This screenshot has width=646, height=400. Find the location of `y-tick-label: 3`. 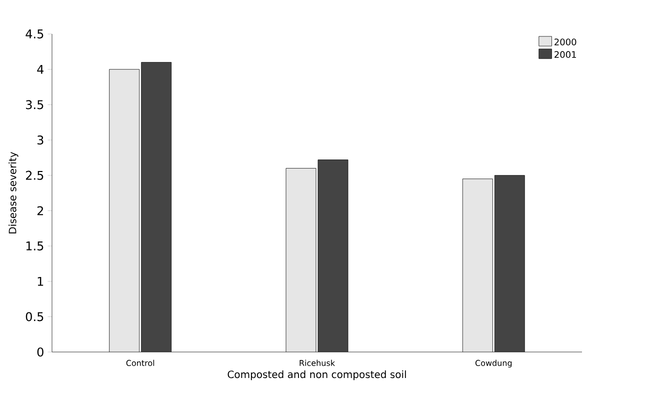

y-tick-label: 3 is located at coordinates (40, 140).